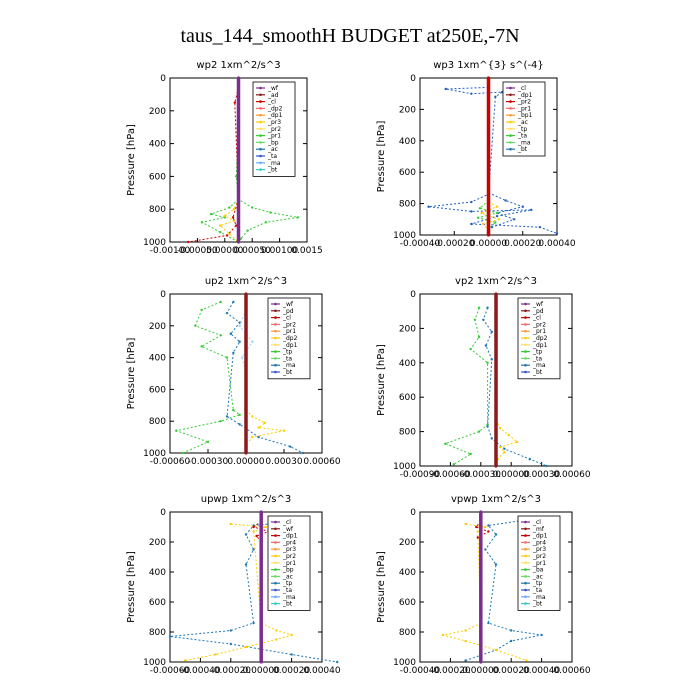  Describe the element at coordinates (321, 462) in the screenshot. I see `x-tick-label: 0.00060` at that location.